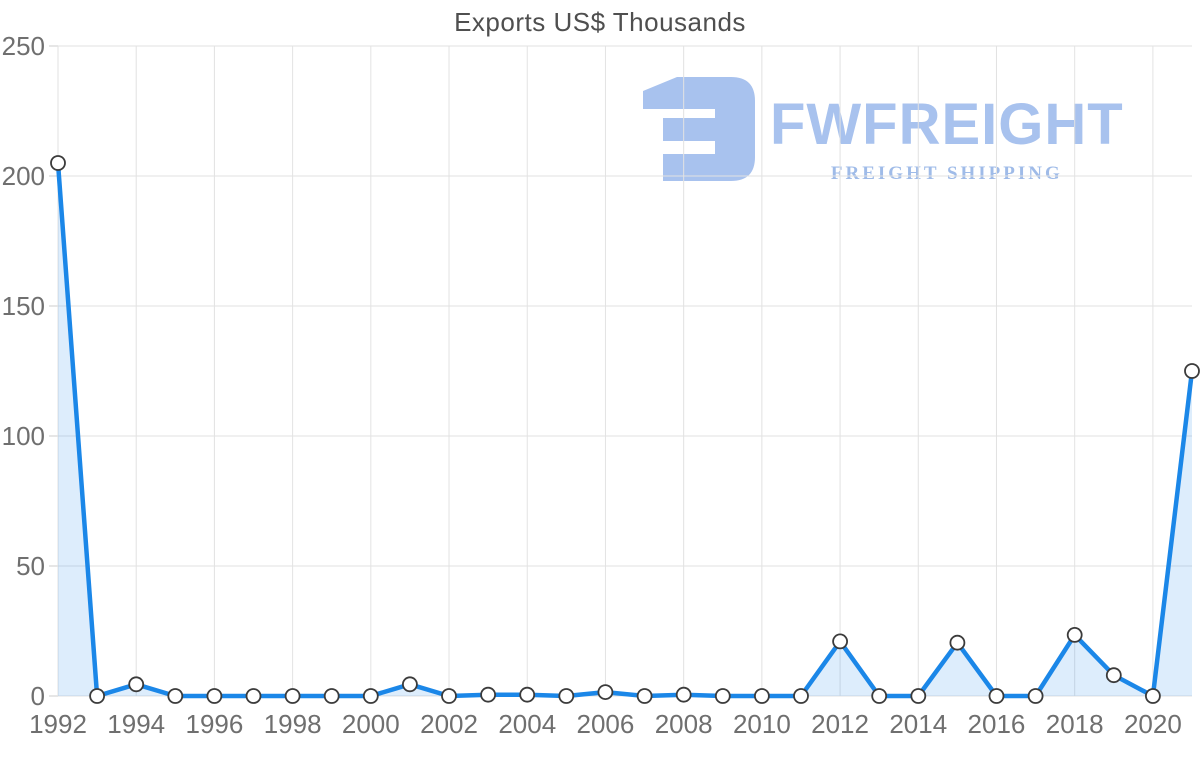  What do you see at coordinates (946, 173) in the screenshot?
I see `brand-tagline: FREIGHT SHIPPING` at bounding box center [946, 173].